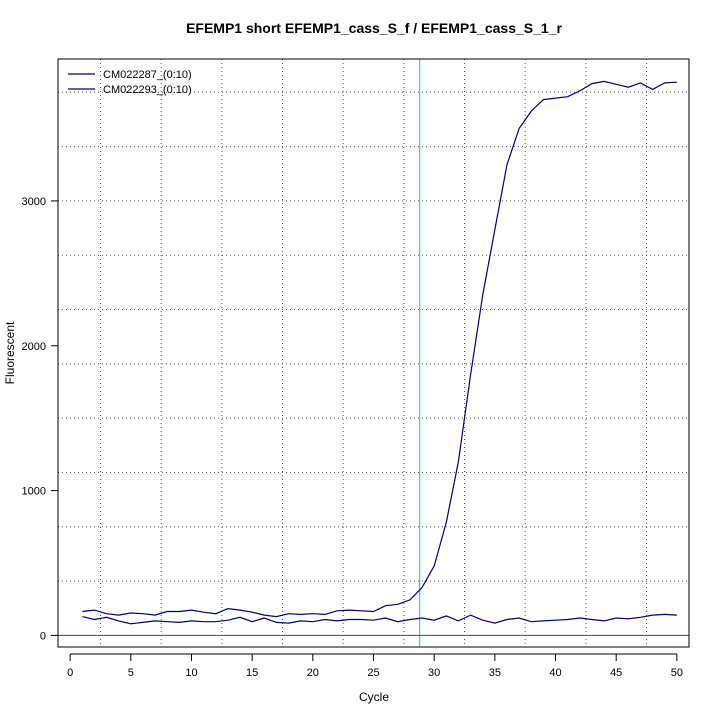 The width and height of the screenshot is (720, 720). I want to click on legend: CM022287_(0:10) CM022293_(0:10), so click(130, 82).